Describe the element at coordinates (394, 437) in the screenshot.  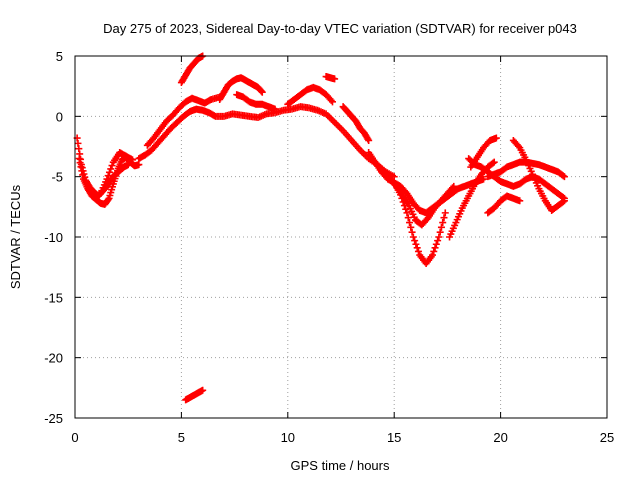
I see `x-tick-label: 15` at that location.